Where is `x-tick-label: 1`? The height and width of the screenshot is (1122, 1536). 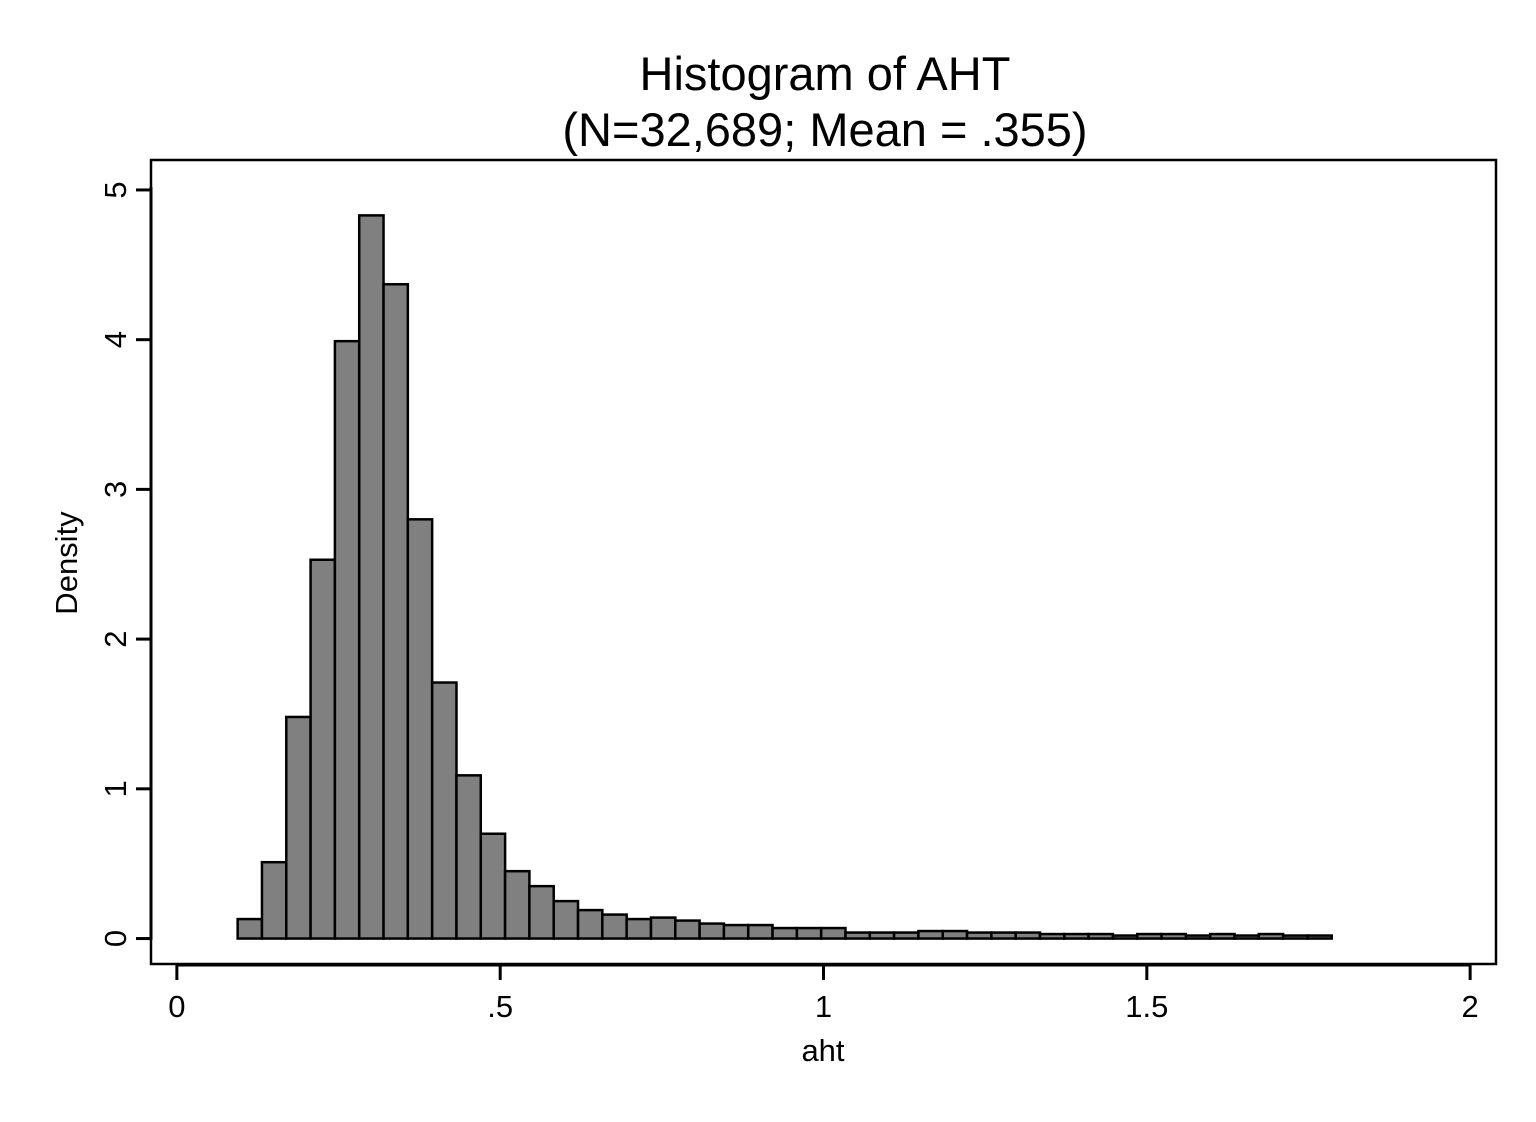
x-tick-label: 1 is located at coordinates (823, 1006).